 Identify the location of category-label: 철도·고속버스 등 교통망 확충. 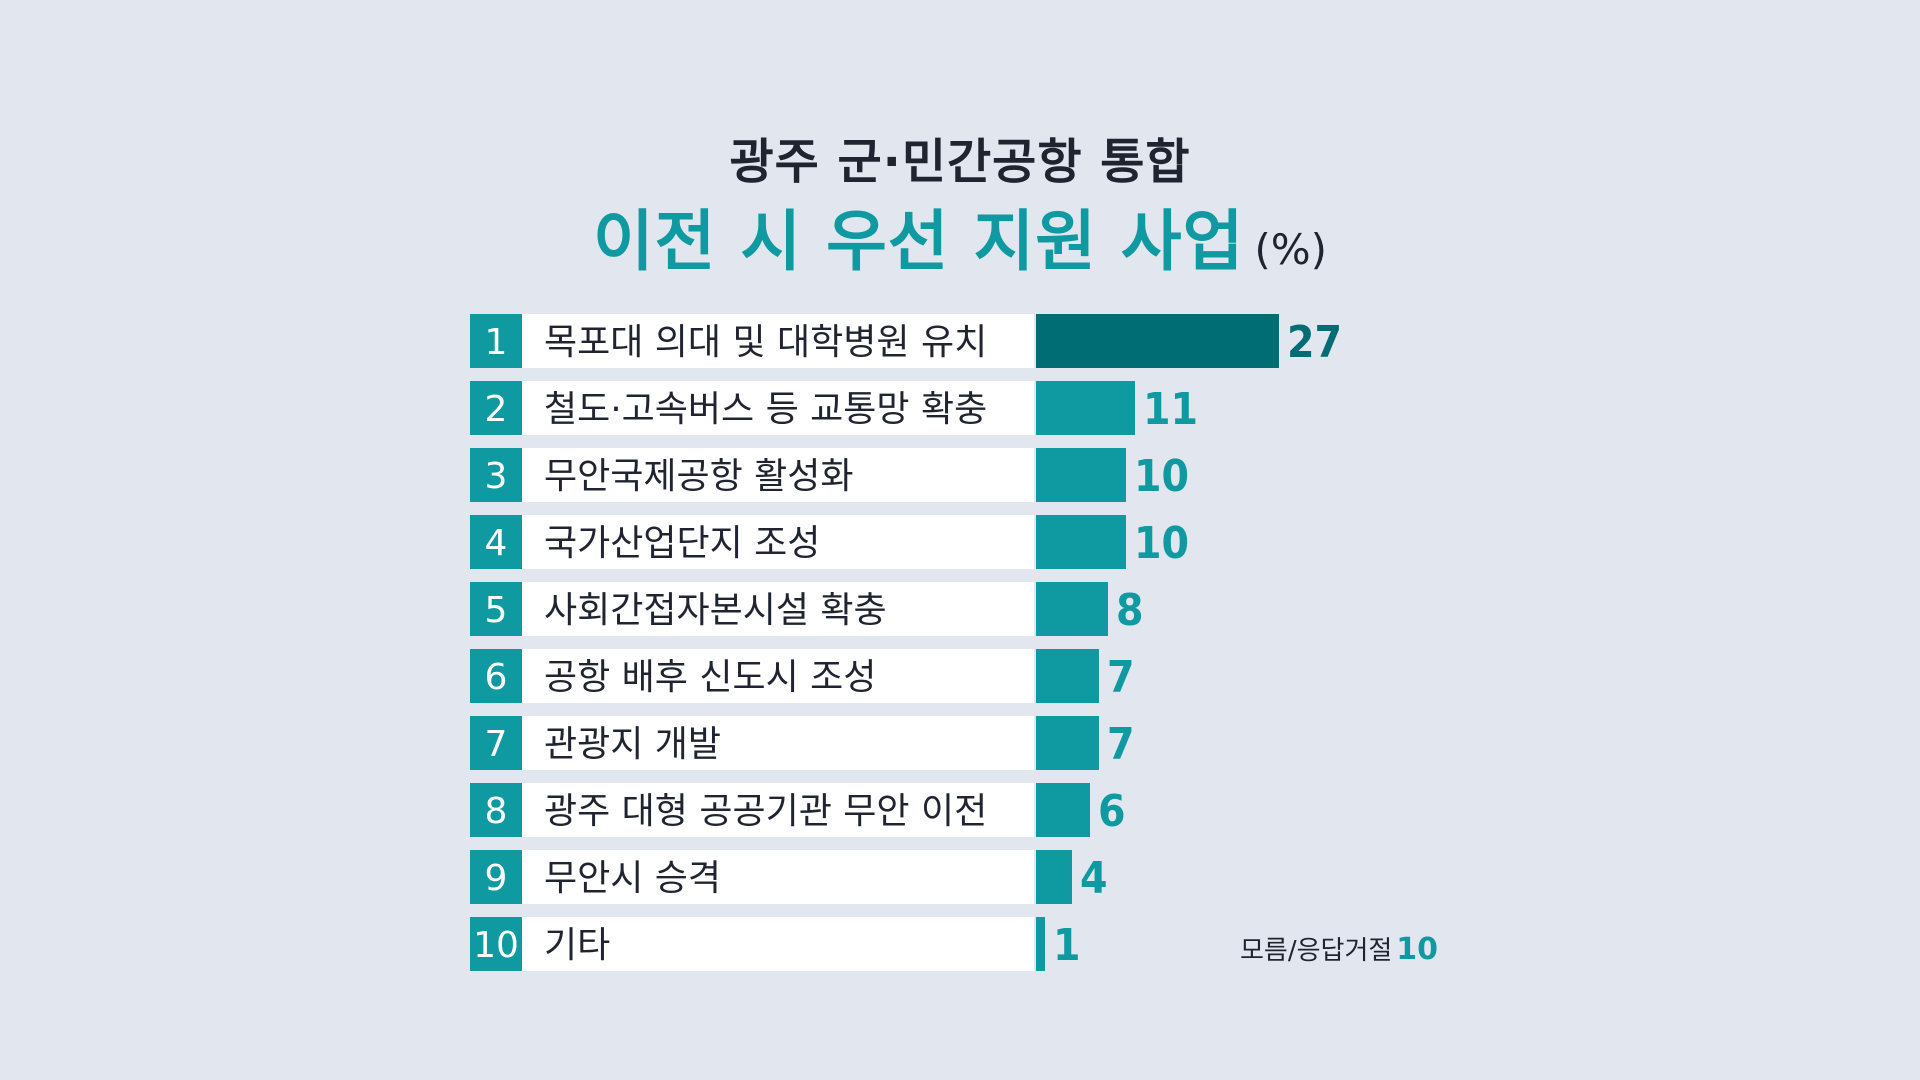
(765, 409).